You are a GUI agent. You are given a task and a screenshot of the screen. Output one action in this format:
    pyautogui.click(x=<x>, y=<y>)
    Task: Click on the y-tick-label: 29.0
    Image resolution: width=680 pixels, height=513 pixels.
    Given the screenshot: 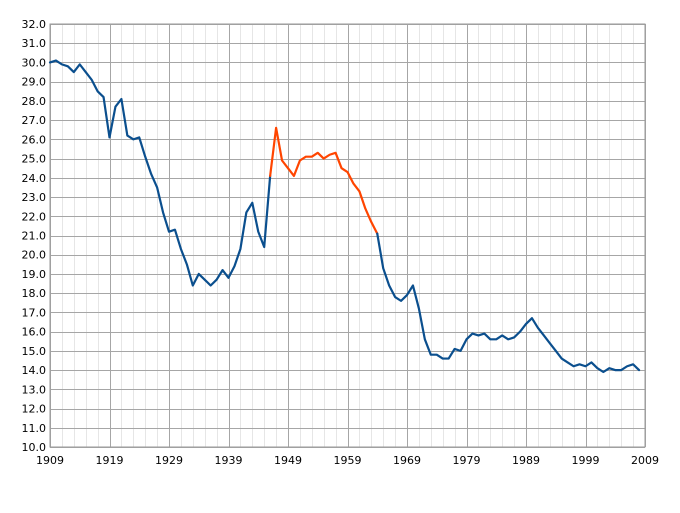 What is the action you would take?
    pyautogui.click(x=34, y=82)
    